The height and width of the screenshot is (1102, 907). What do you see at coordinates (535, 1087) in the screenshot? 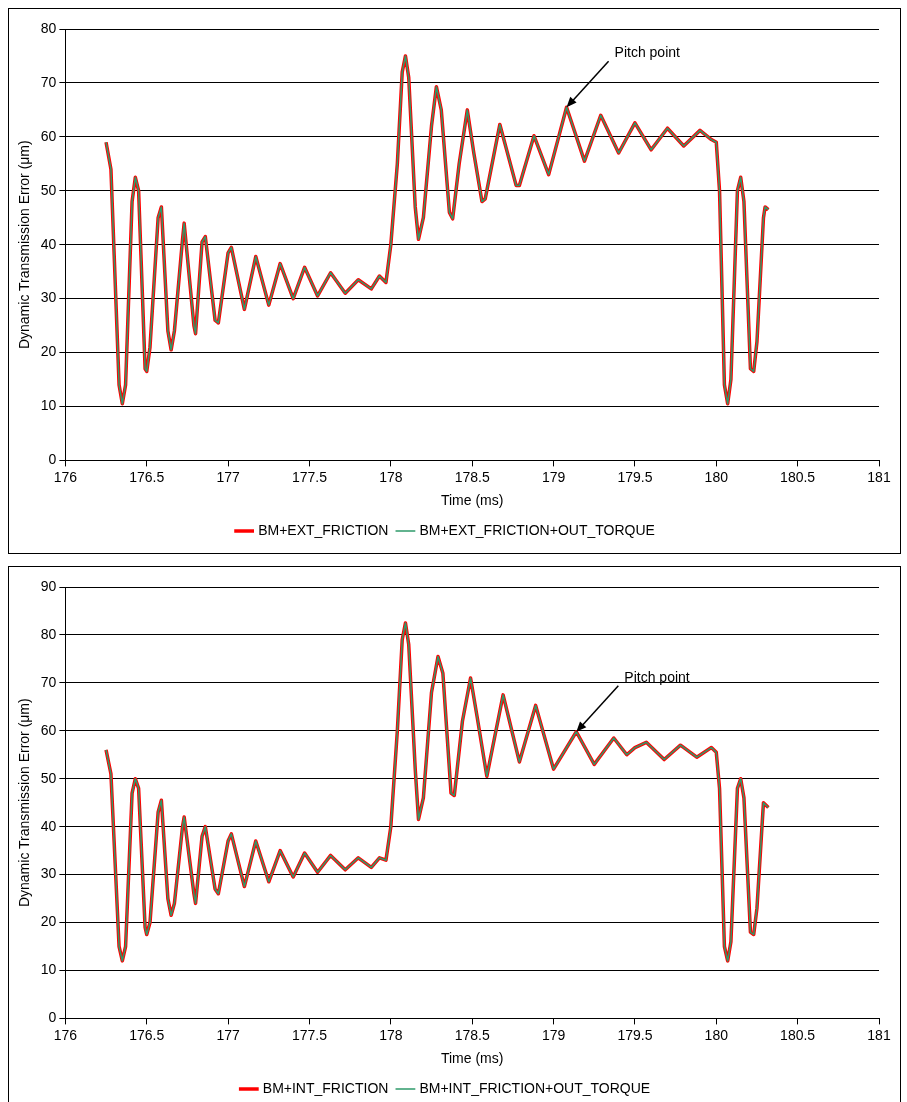
I see `legend-label: BM+INT_FRICTION+OUT_TORQUE` at bounding box center [535, 1087].